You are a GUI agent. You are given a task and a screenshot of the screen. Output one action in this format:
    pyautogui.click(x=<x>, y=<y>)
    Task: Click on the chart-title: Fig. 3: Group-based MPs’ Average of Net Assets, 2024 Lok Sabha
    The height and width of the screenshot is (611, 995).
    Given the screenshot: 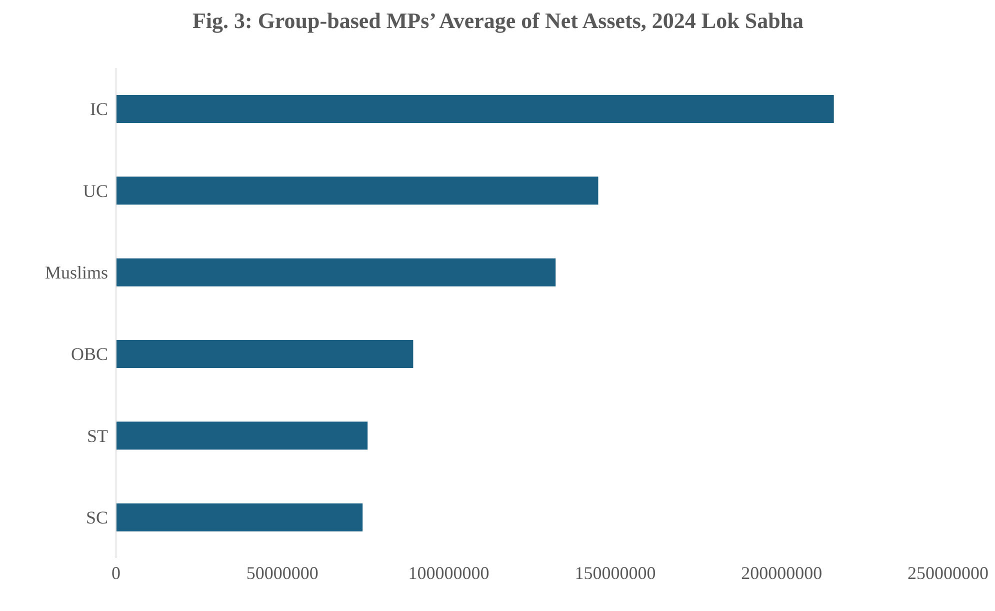 What is the action you would take?
    pyautogui.click(x=498, y=21)
    